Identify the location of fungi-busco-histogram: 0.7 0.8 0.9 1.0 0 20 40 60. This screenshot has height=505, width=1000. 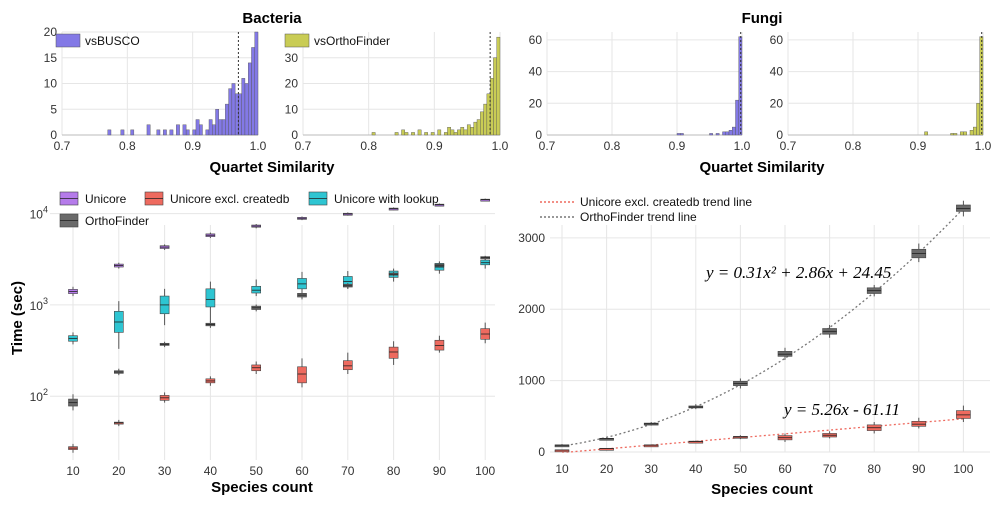
(640, 92).